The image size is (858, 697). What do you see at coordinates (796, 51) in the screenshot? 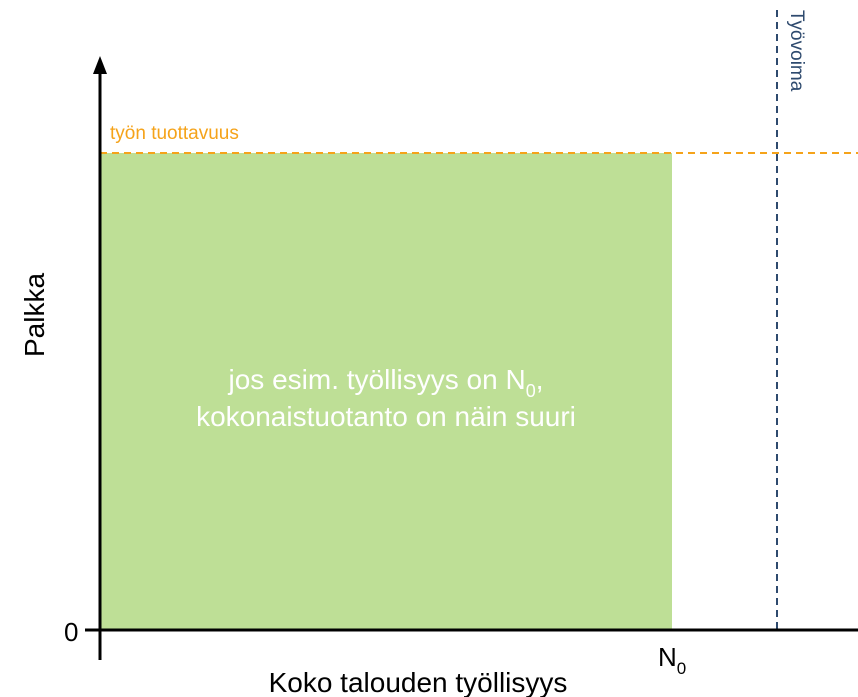
I see `labor-force-label: Työvoima` at bounding box center [796, 51].